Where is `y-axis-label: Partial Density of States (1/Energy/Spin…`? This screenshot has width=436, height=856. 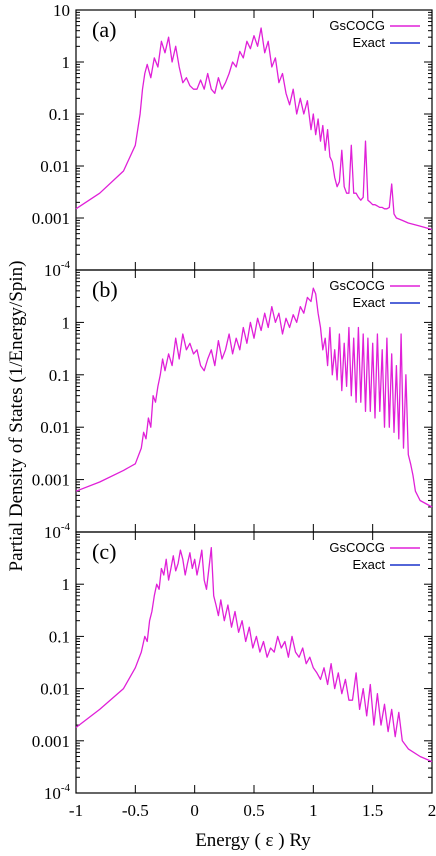
y-axis-label: Partial Density of States (1/Energy/Spin… is located at coordinates (16, 416).